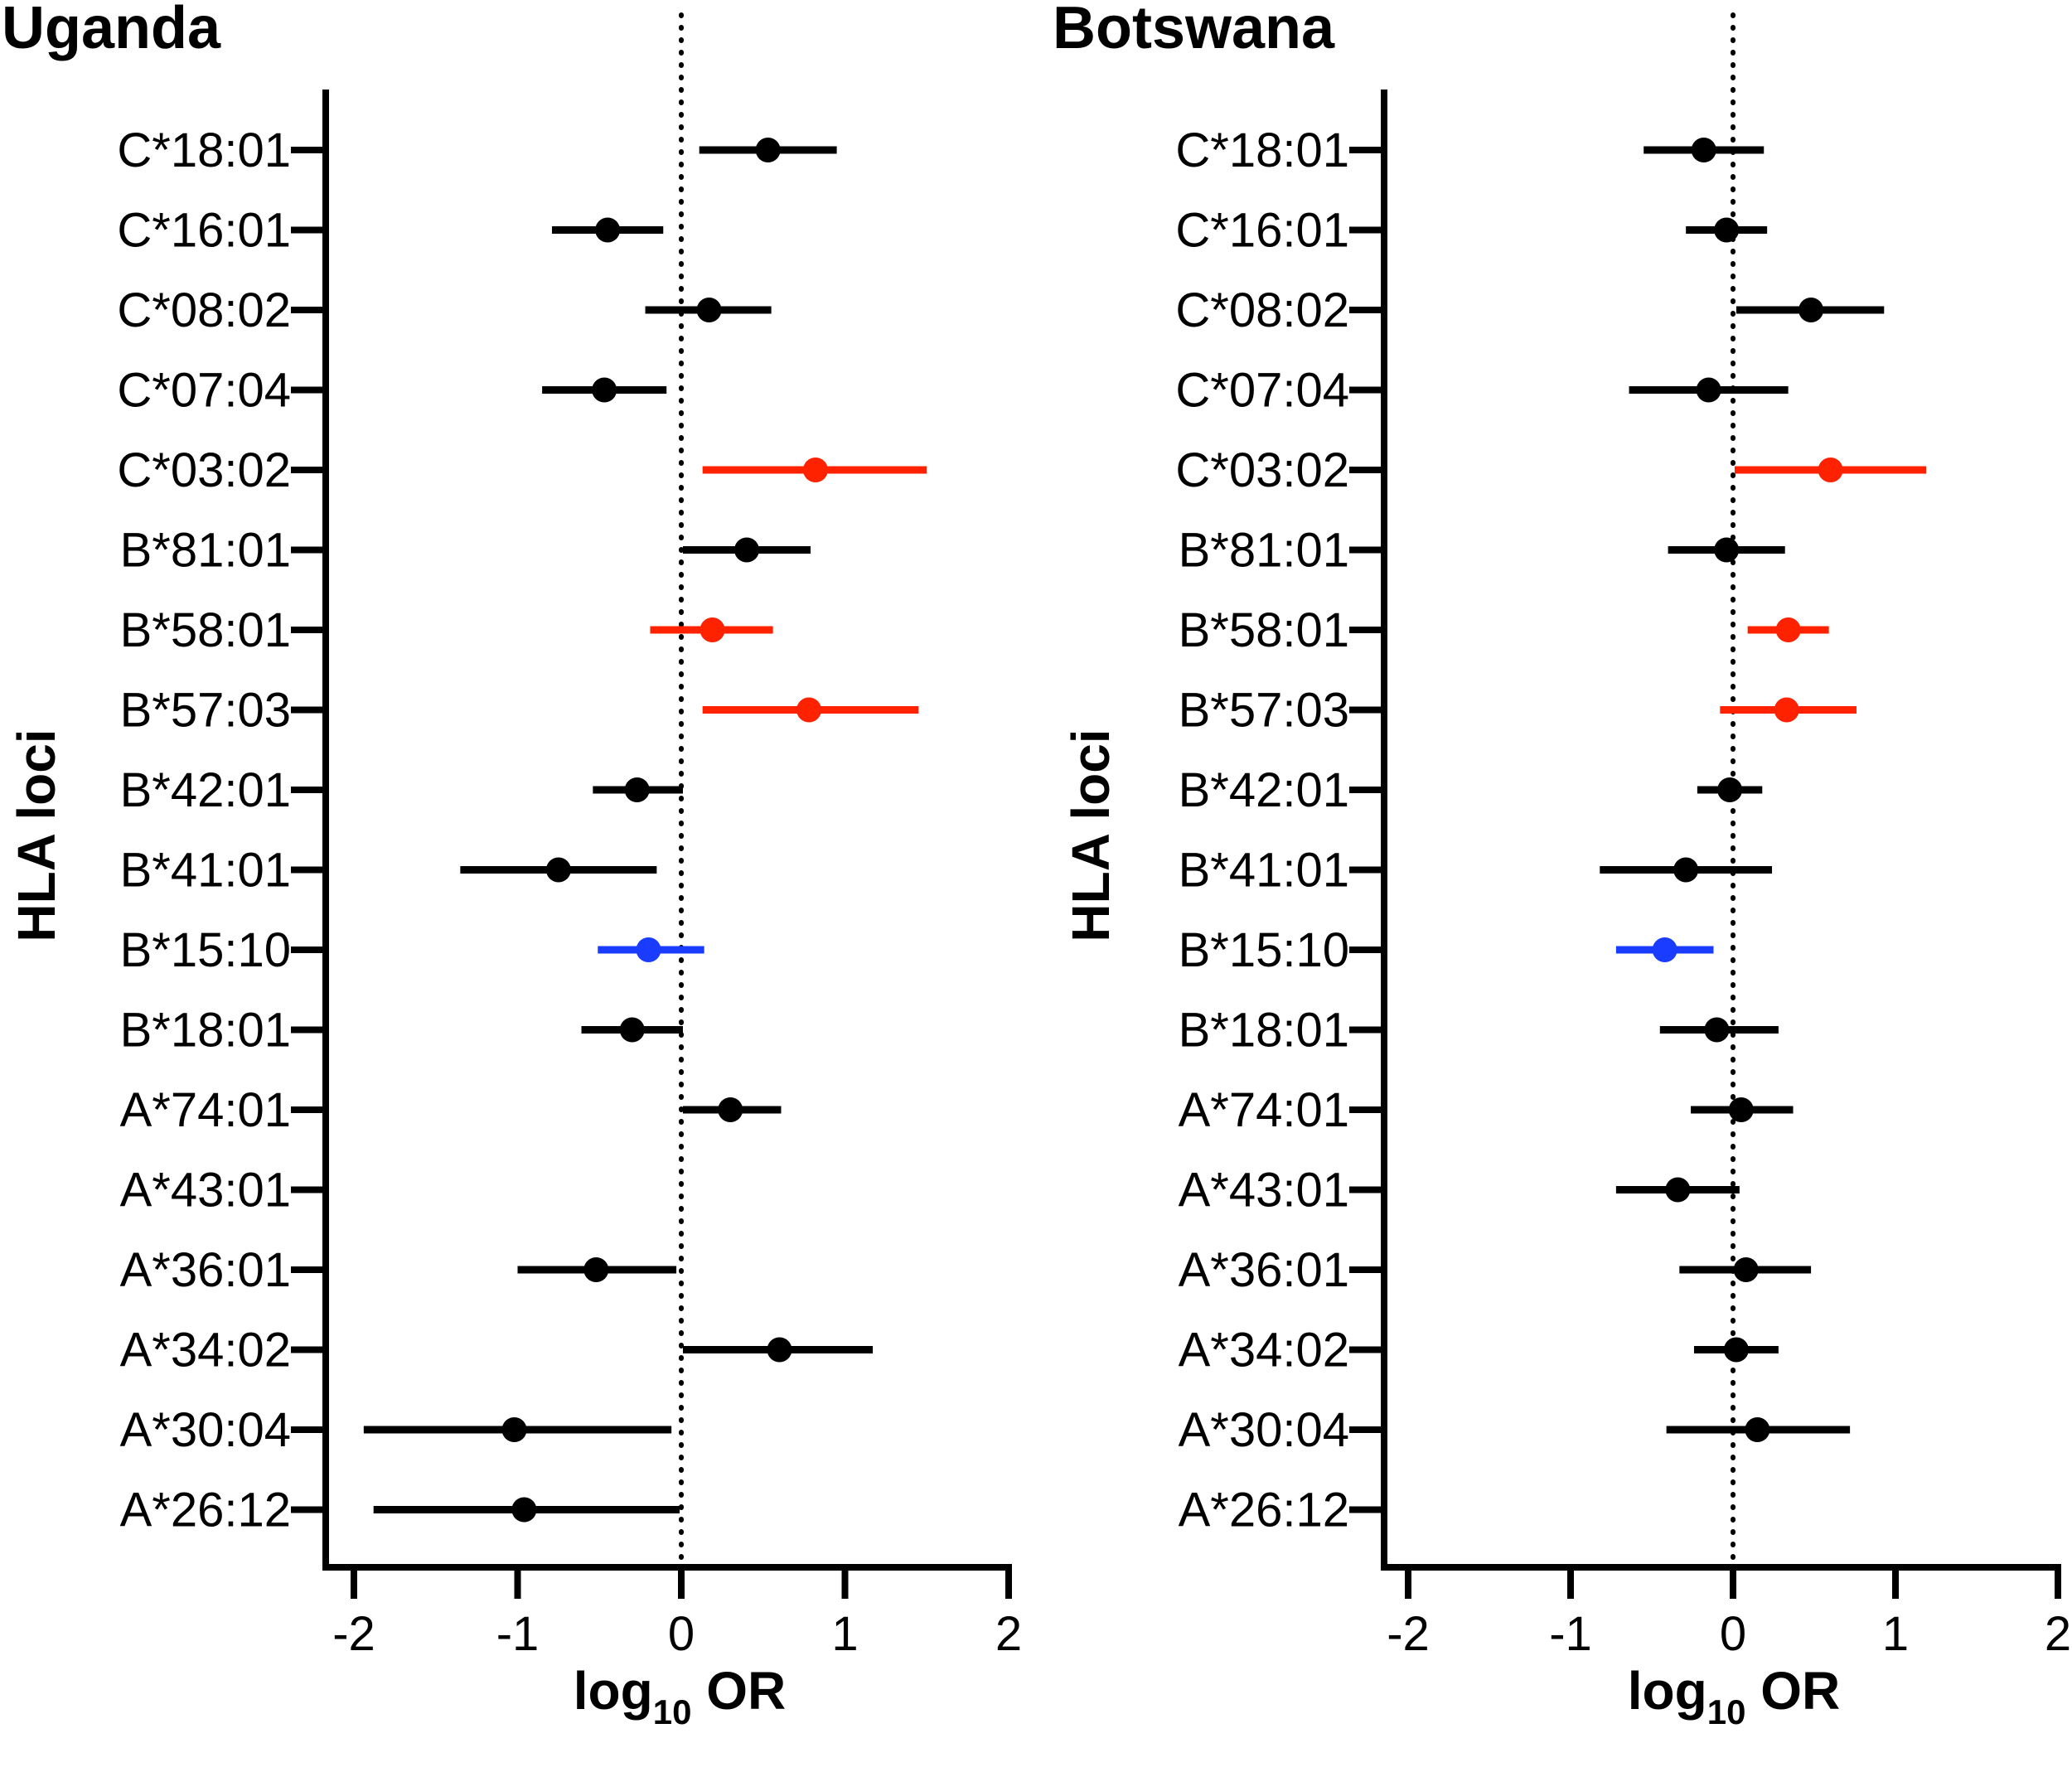  Describe the element at coordinates (111, 30) in the screenshot. I see `panel-title: Uganda` at that location.